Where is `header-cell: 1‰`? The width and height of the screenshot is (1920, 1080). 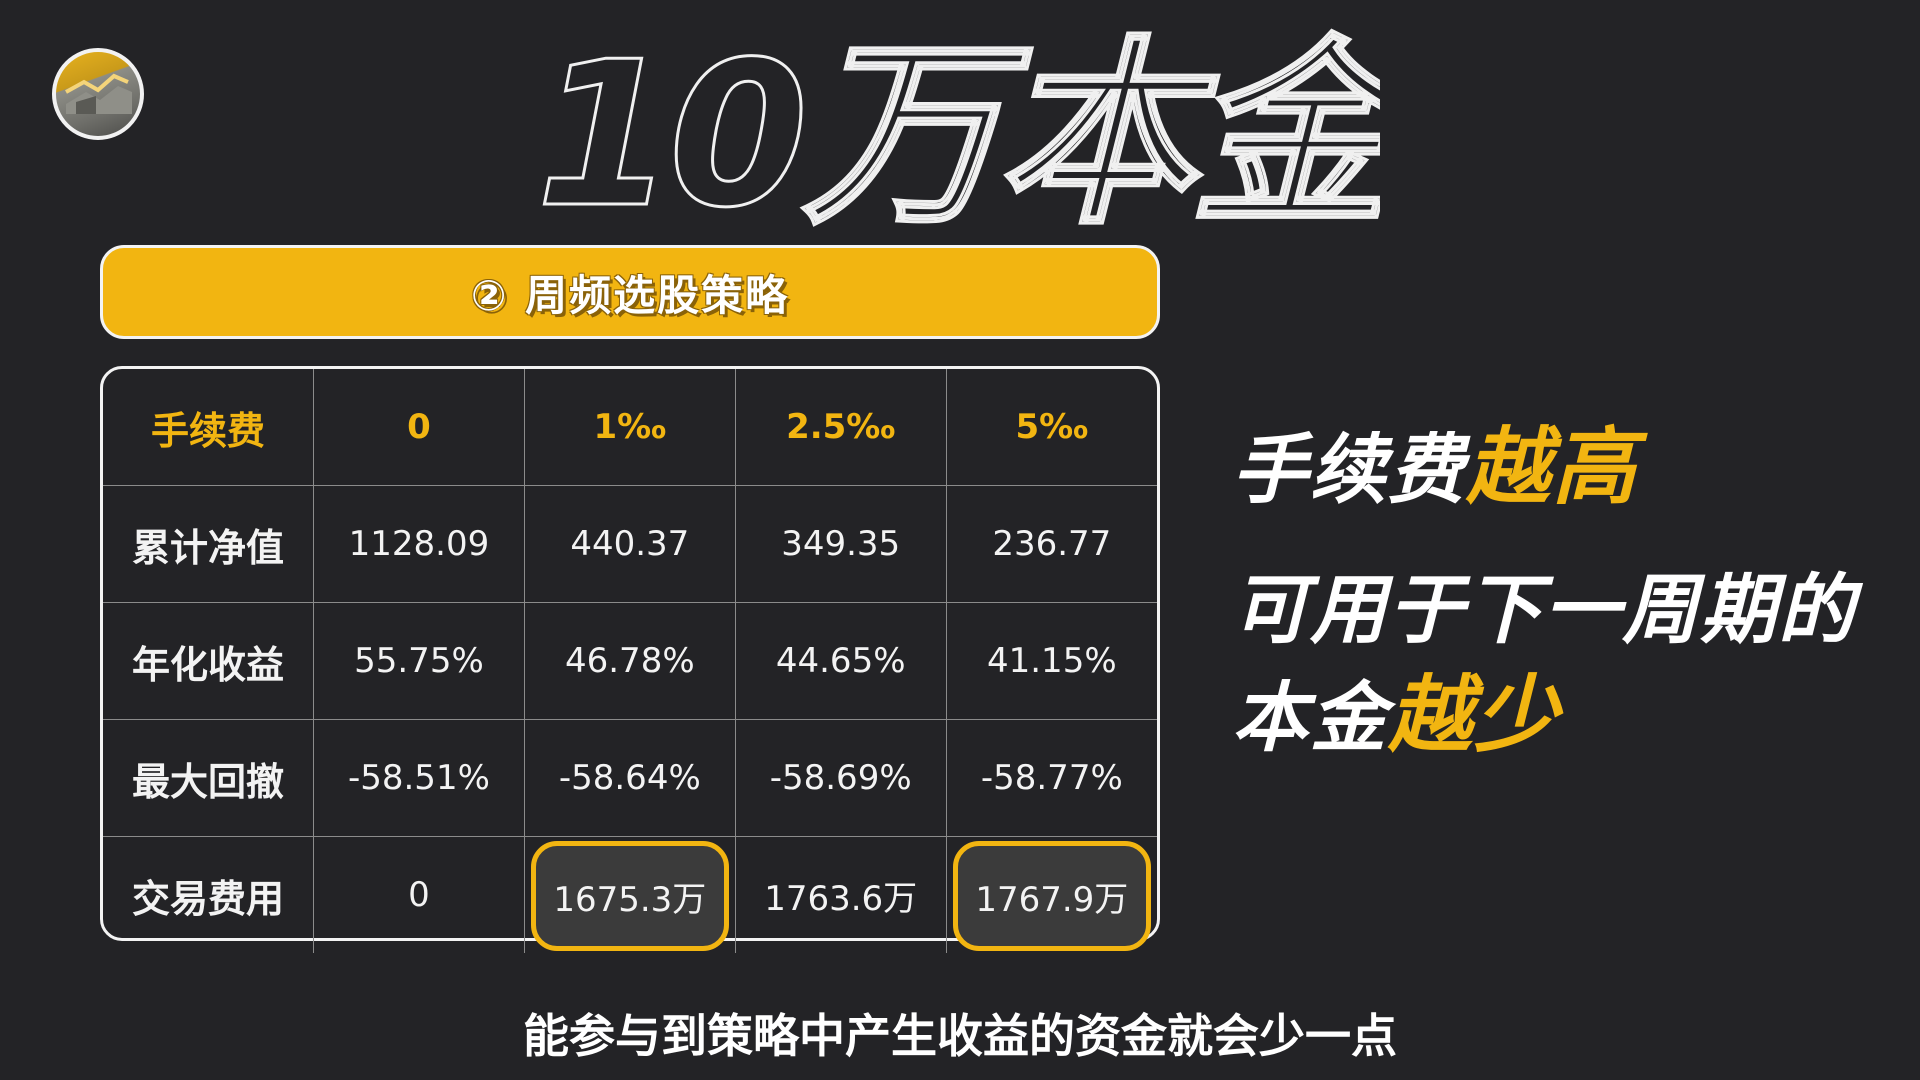
header-cell: 1‰ is located at coordinates (629, 427).